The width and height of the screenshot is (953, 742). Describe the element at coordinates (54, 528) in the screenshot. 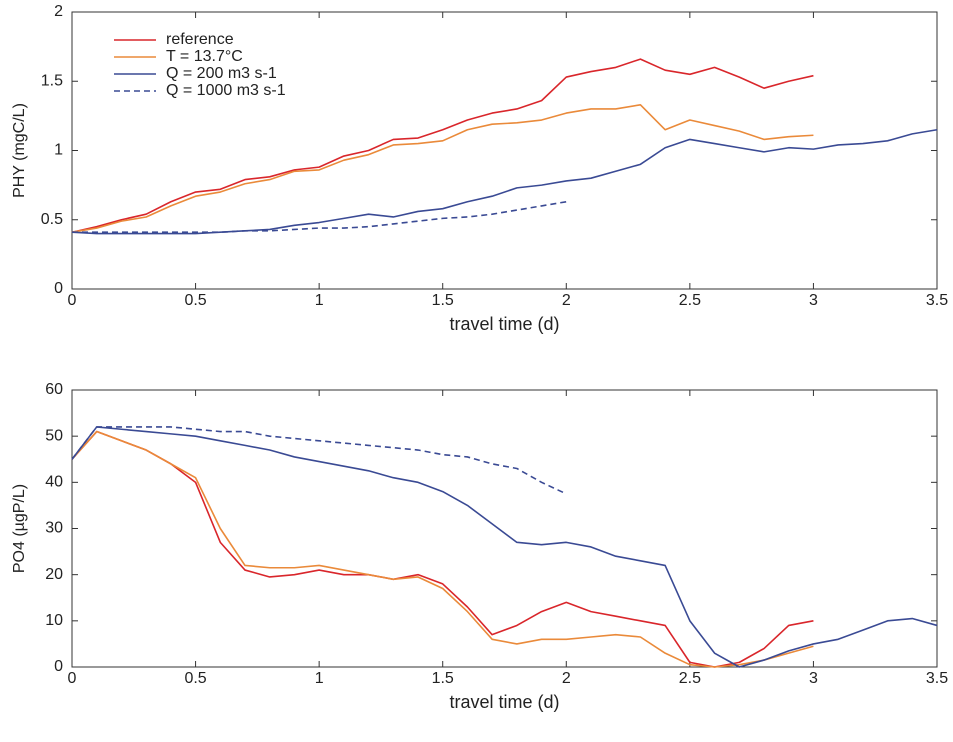

I see `y-tick-label: 30` at that location.